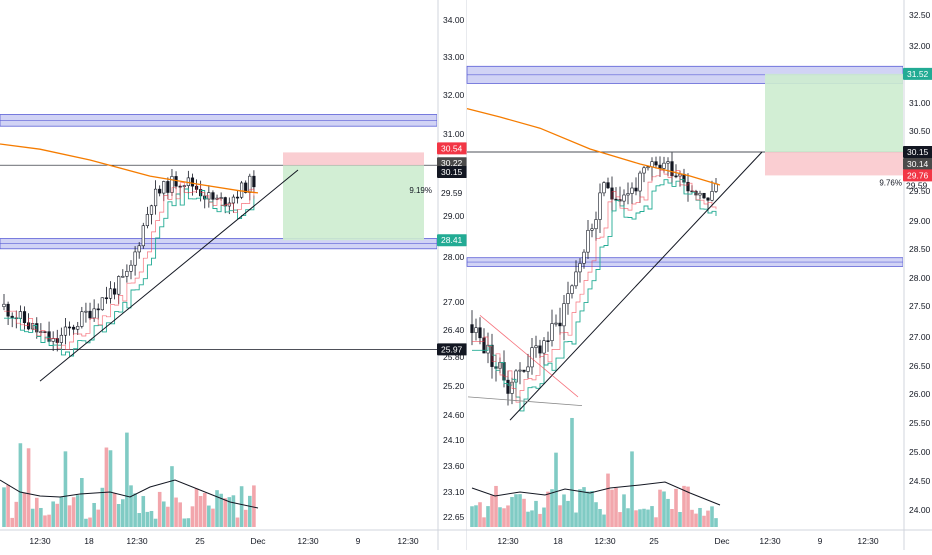 The width and height of the screenshot is (932, 555). I want to click on flat-support-line, so click(525, 401).